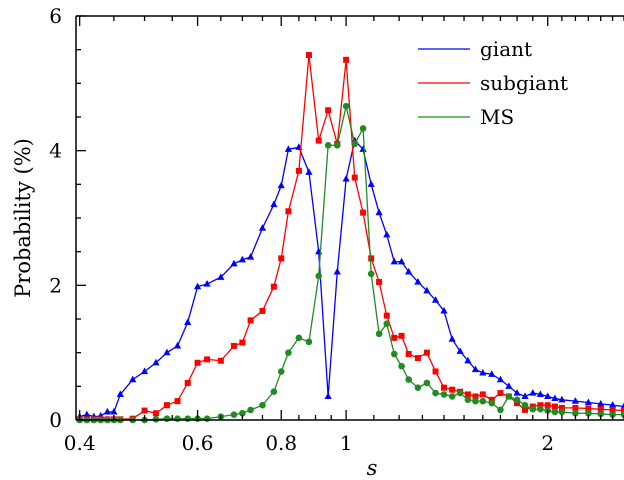  Describe the element at coordinates (23, 218) in the screenshot. I see `y-axis-title: Probability (%)` at that location.